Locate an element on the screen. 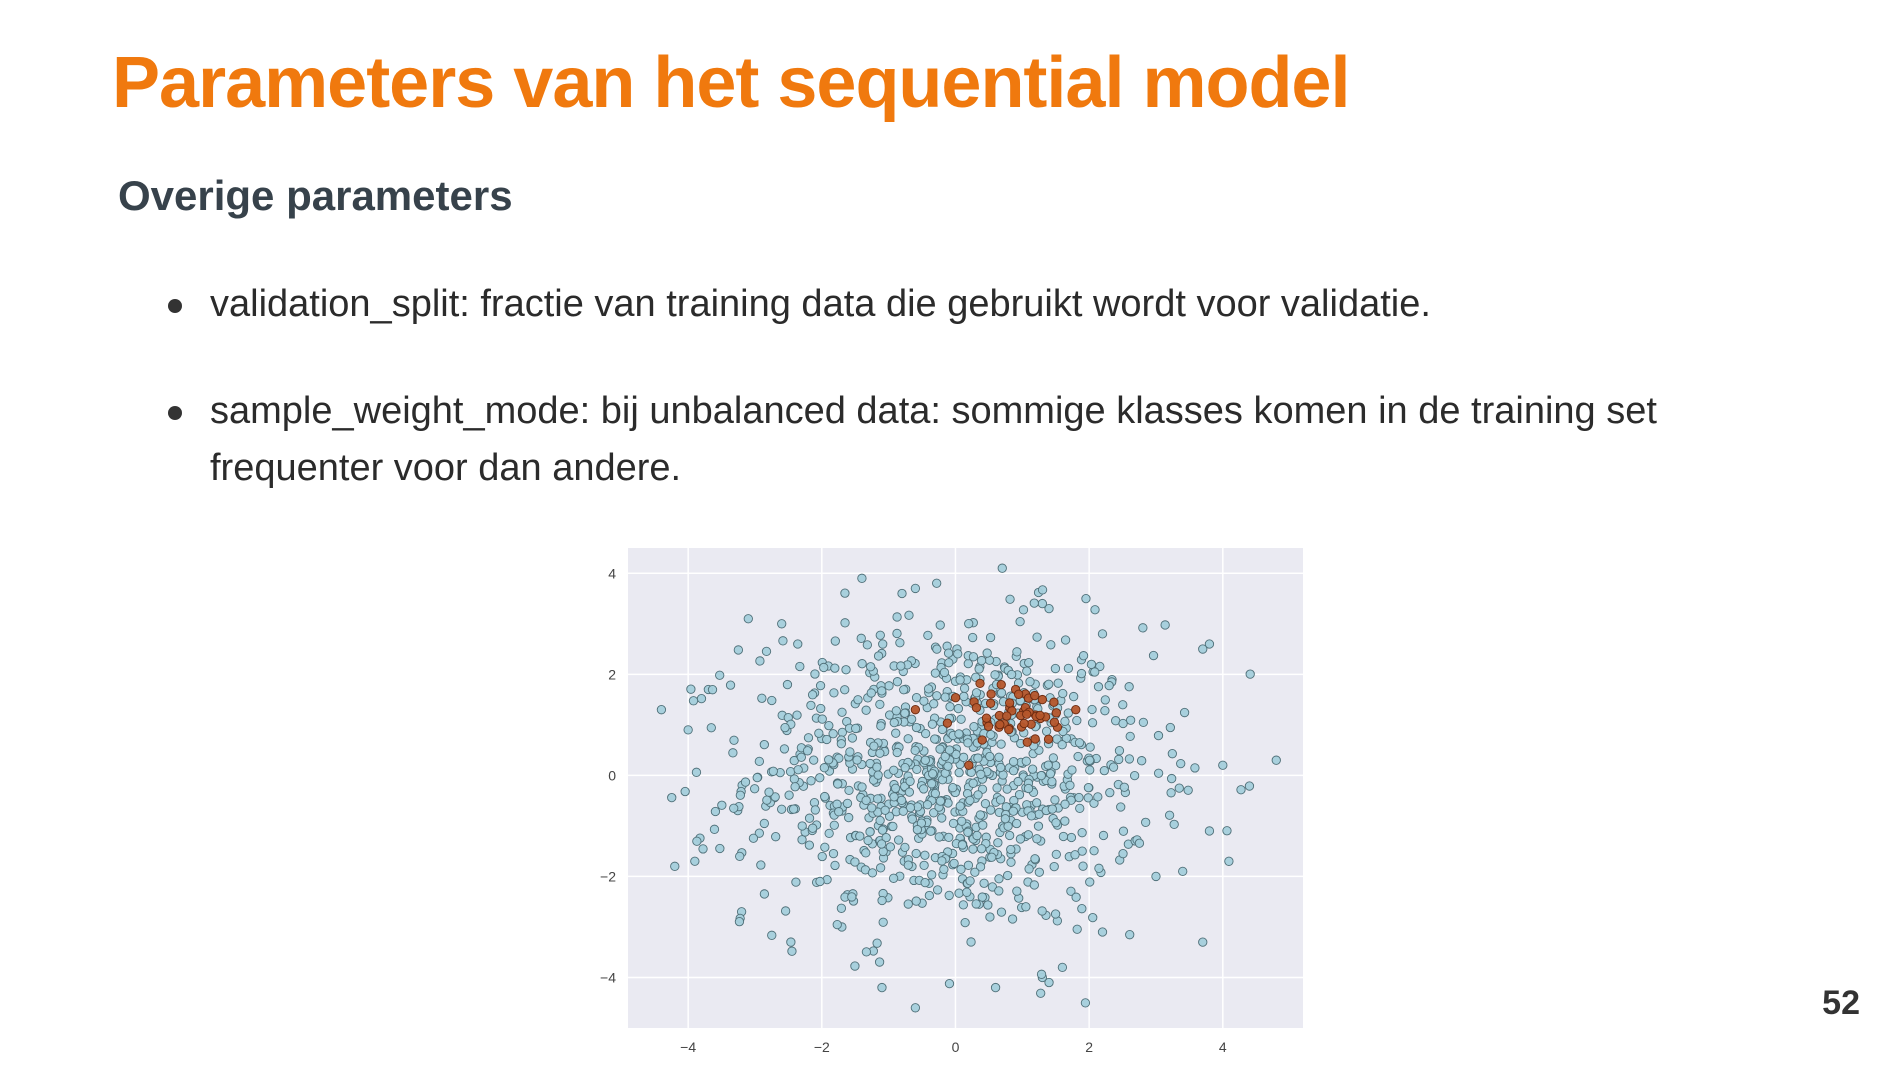 The height and width of the screenshot is (1065, 1890). page-number: 52 is located at coordinates (1841, 1003).